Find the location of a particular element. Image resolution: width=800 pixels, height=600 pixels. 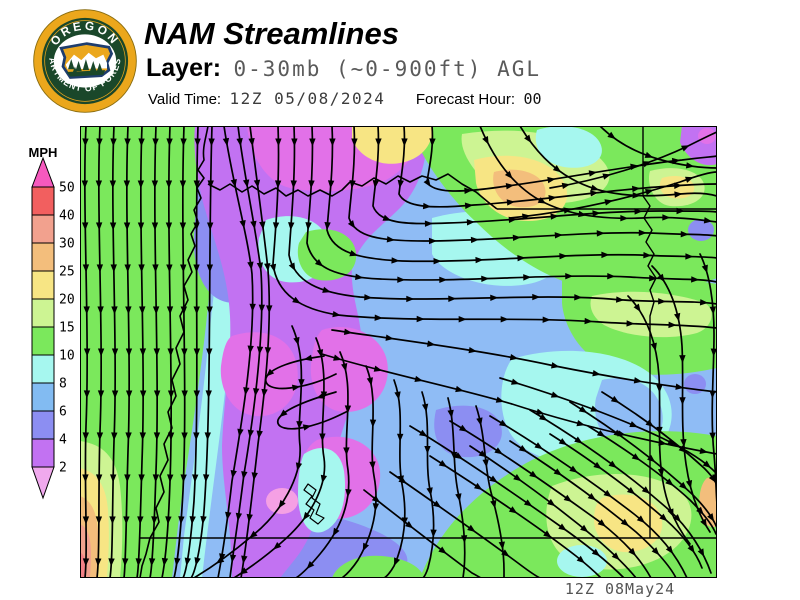

logo-ground is located at coordinates (86, 73).